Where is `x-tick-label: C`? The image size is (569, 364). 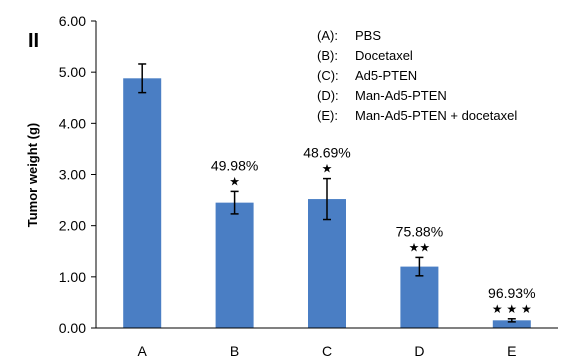
x-tick-label: C is located at coordinates (327, 351).